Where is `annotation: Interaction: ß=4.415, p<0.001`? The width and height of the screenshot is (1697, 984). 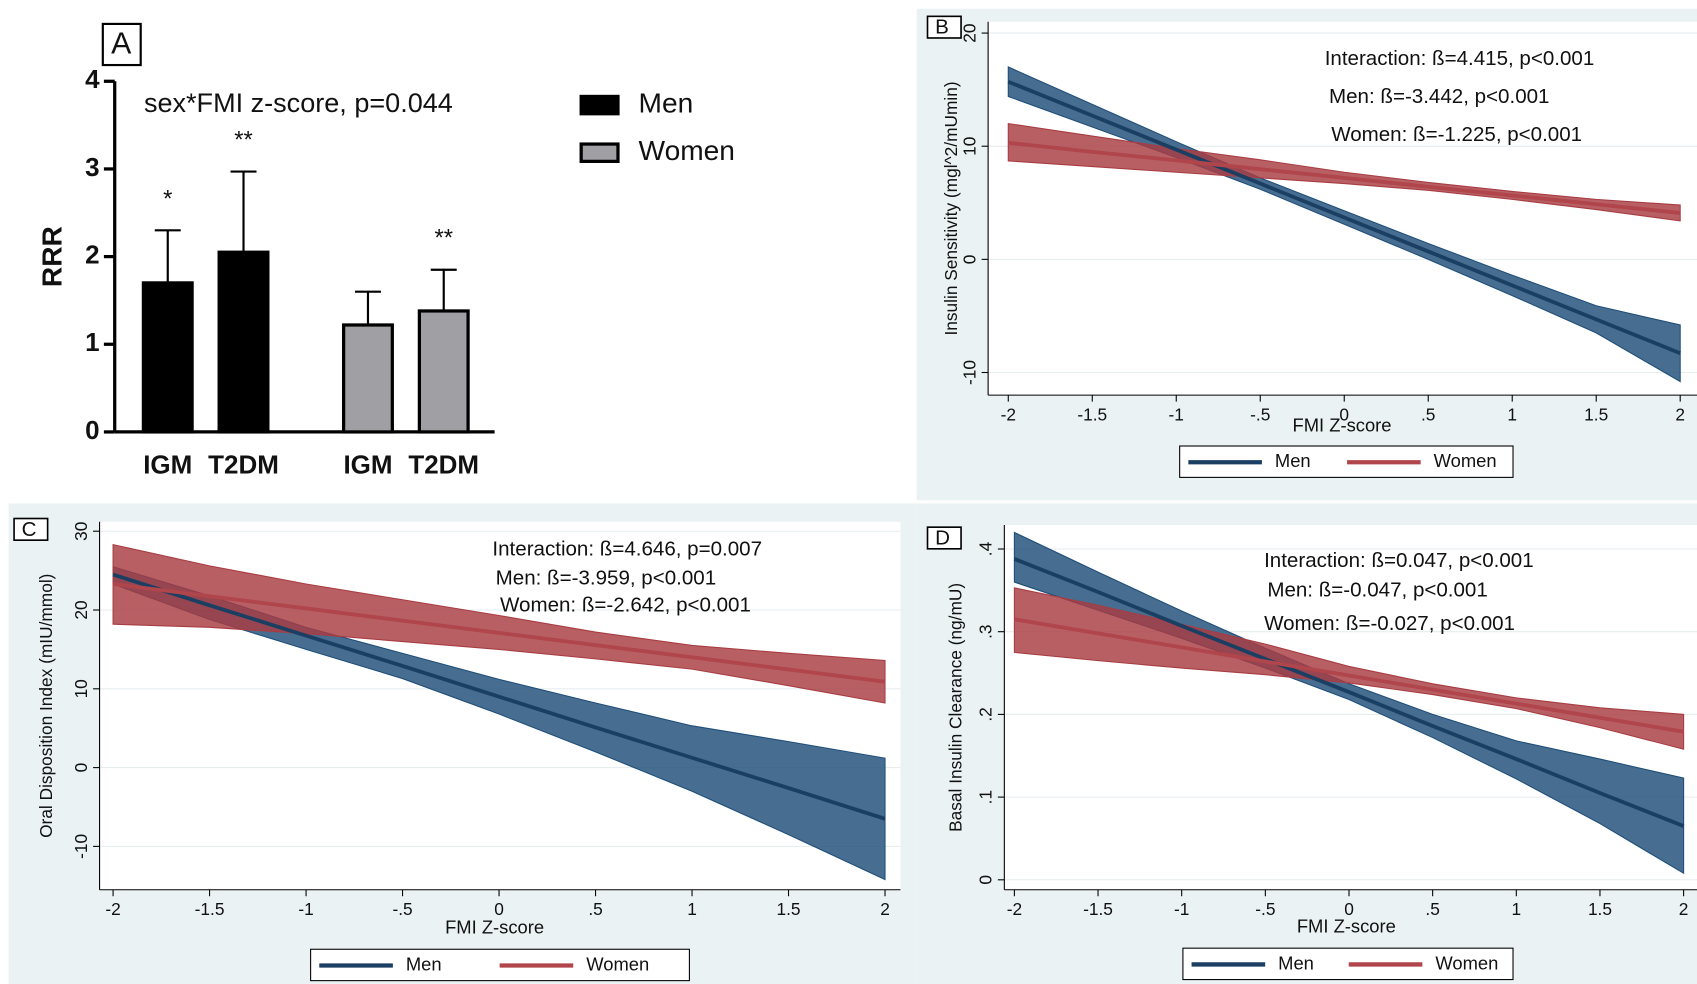
annotation: Interaction: ß=4.415, p<0.001 is located at coordinates (1460, 58).